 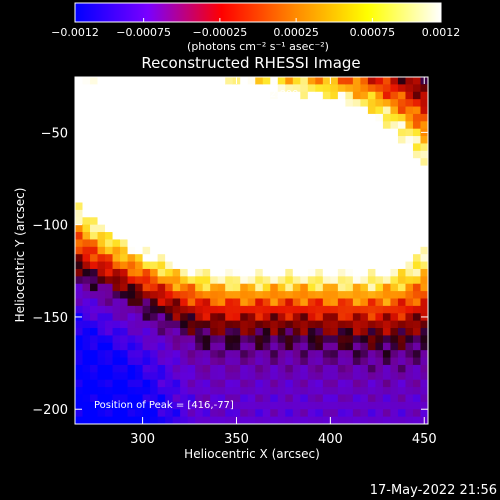 What do you see at coordinates (170, 118) in the screenshot?
I see `annotation-energy-range: Energy Range: 12.0 - 25.0 keV` at bounding box center [170, 118].